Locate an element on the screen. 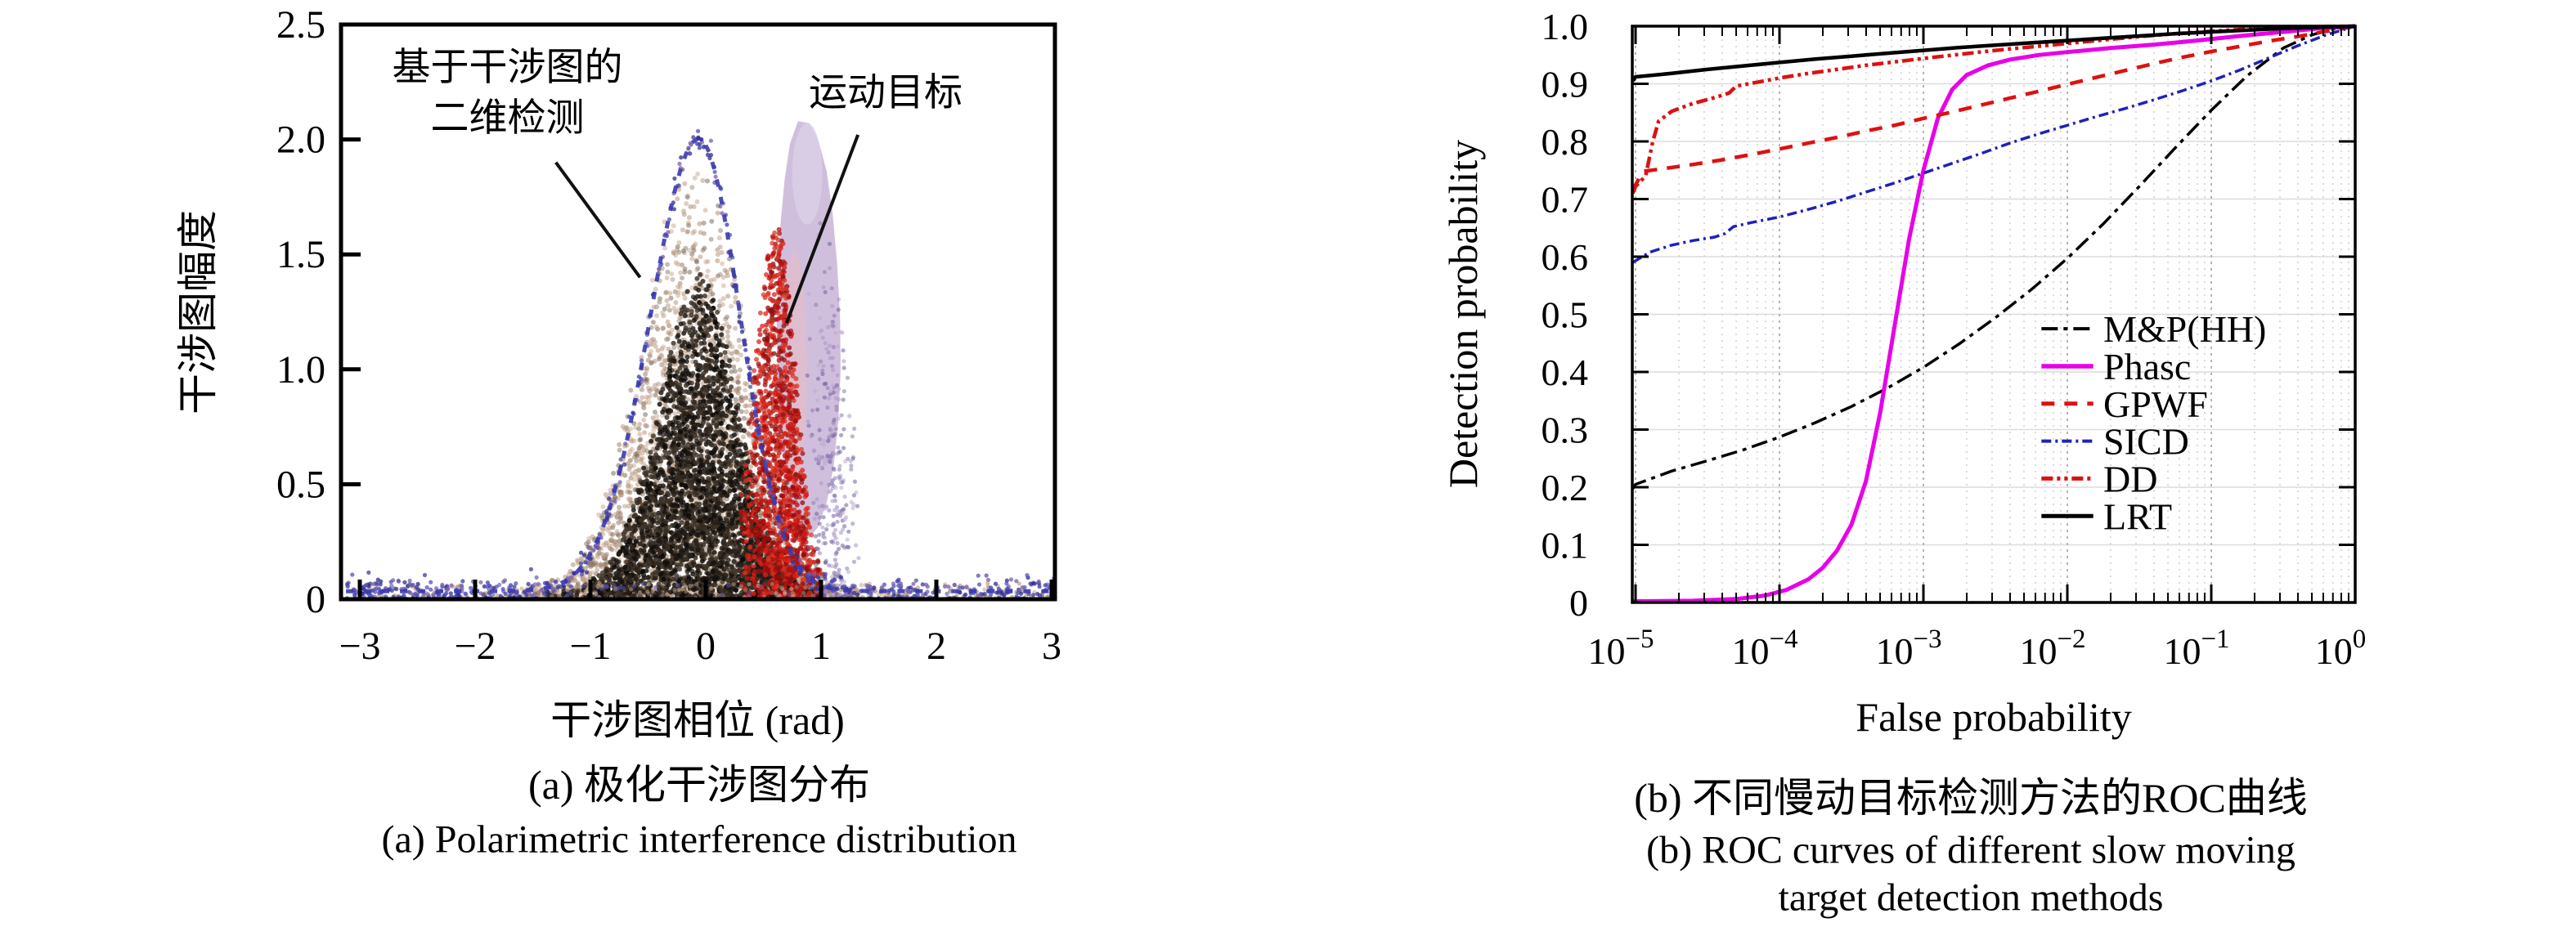 Image resolution: width=2576 pixels, height=927 pixels. caption-b-zh: (b) 不同慢动目标检测方法的ROC曲线 is located at coordinates (1971, 798).